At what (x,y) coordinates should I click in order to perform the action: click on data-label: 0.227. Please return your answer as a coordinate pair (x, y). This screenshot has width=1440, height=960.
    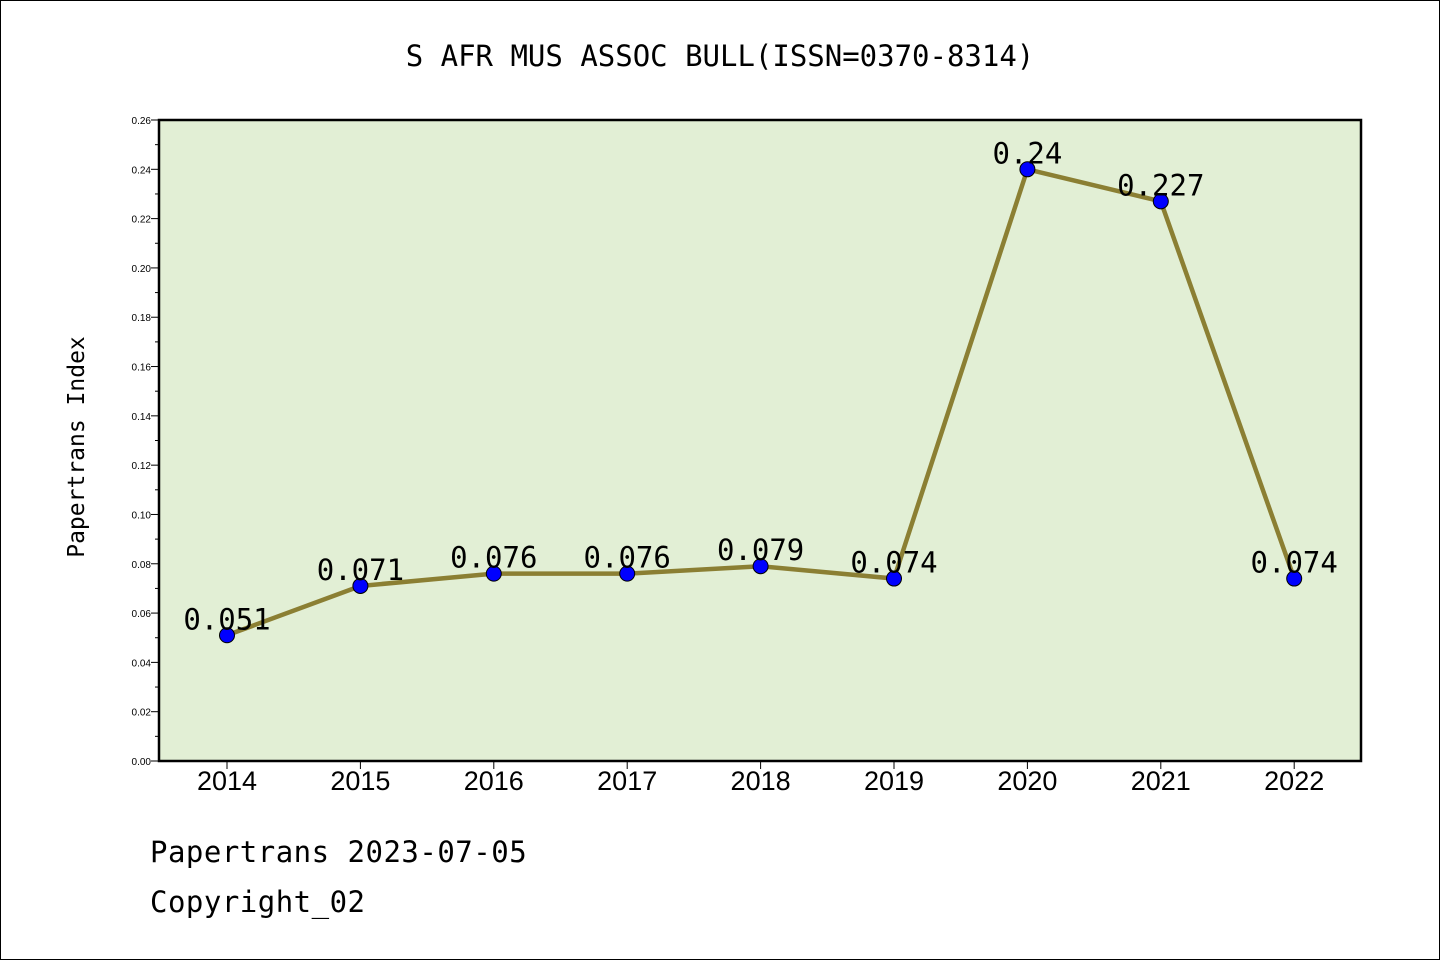
    Looking at the image, I should click on (1160, 185).